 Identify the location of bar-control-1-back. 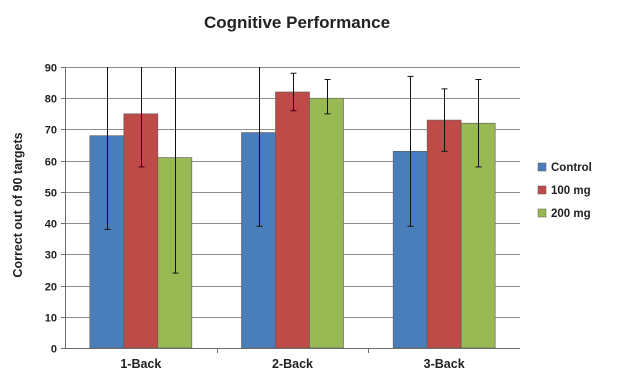
(107, 242).